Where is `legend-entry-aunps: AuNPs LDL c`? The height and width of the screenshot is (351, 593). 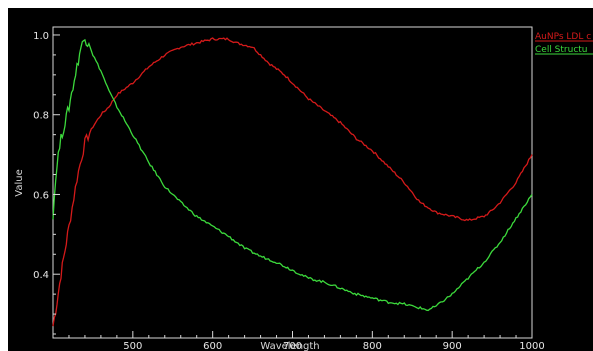
legend-entry-aunps: AuNPs LDL c is located at coordinates (563, 37).